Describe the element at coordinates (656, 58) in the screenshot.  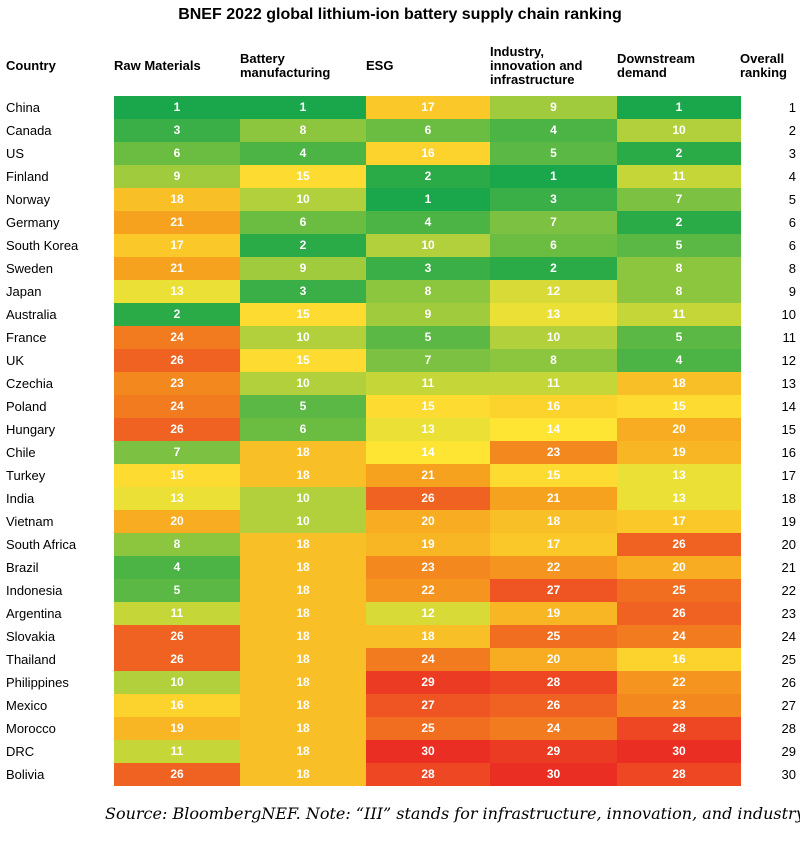
I see `column-header-line: Downstream` at that location.